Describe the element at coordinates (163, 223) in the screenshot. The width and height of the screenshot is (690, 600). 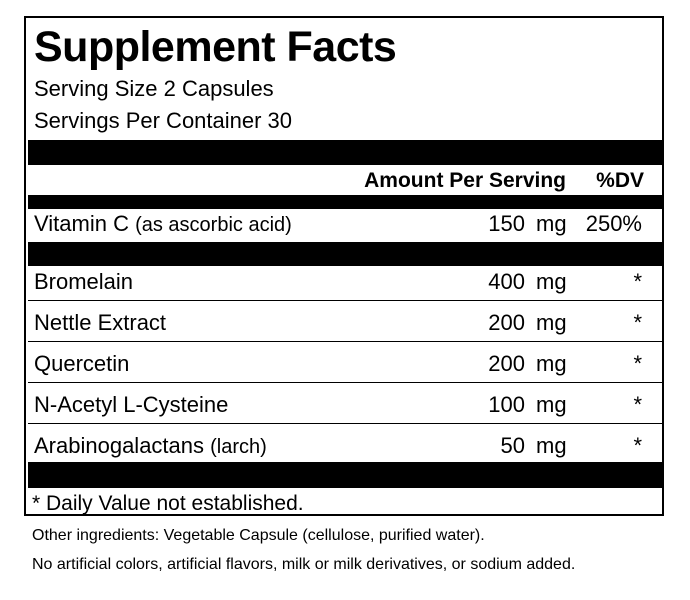
I see `nutrient-name: Vitamin C (as ascorbic acid)` at that location.